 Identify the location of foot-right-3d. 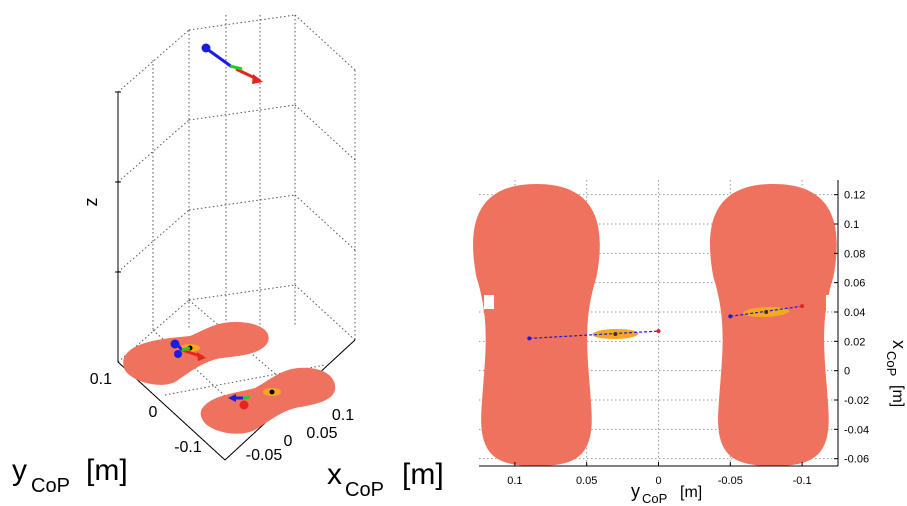
(268, 400).